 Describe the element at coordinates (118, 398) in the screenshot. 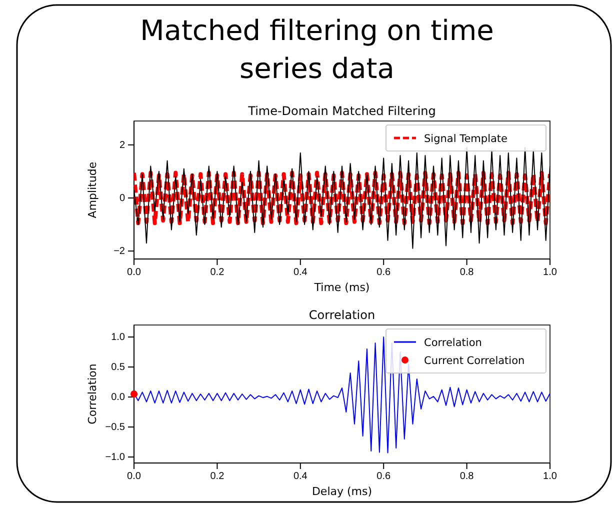

I see `y-tick-label: 0.0` at that location.